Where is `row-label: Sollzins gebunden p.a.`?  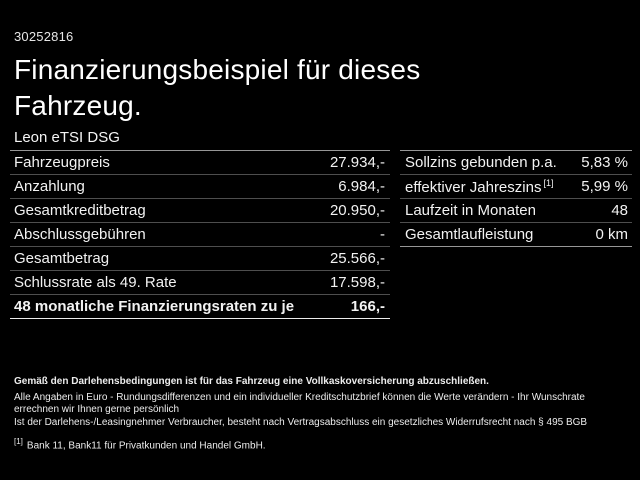 row-label: Sollzins gebunden p.a. is located at coordinates (481, 162).